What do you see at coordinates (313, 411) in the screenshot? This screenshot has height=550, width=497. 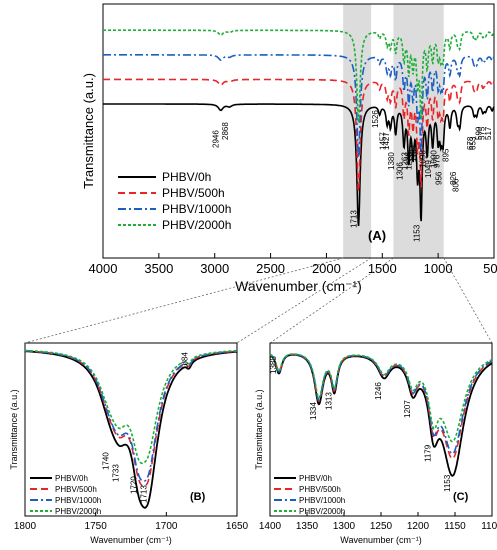 I see `peak-label: 1334` at bounding box center [313, 411].